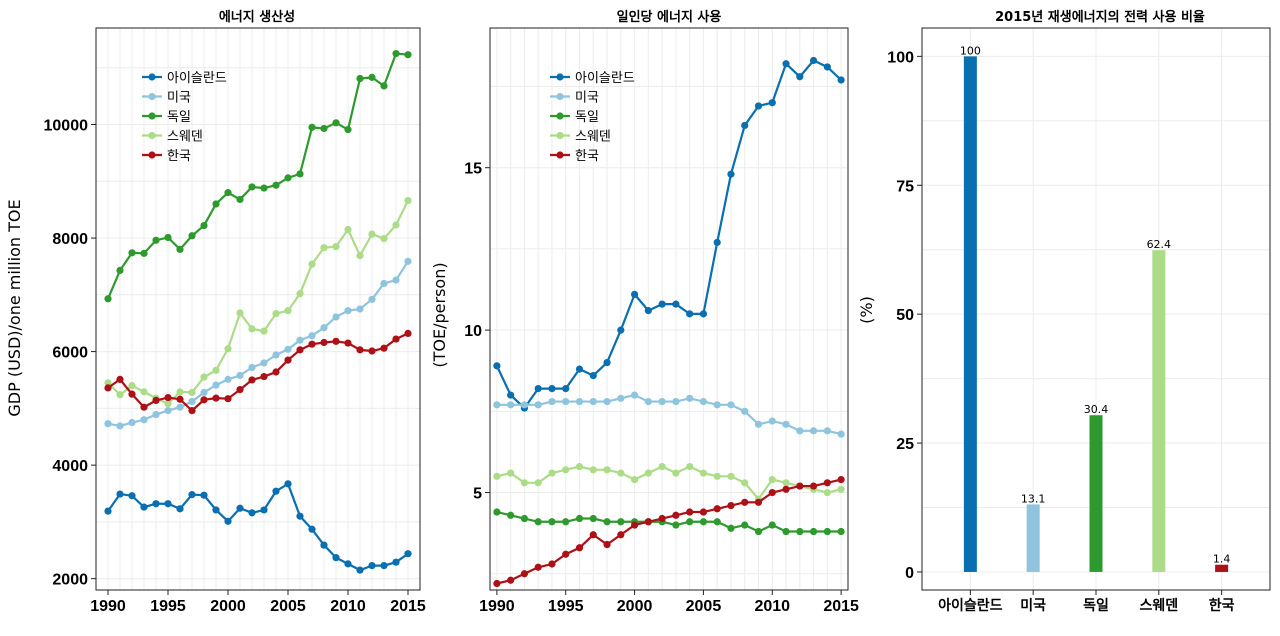  Describe the element at coordinates (185, 137) in the screenshot. I see `legend-label: 스웨덴` at that location.